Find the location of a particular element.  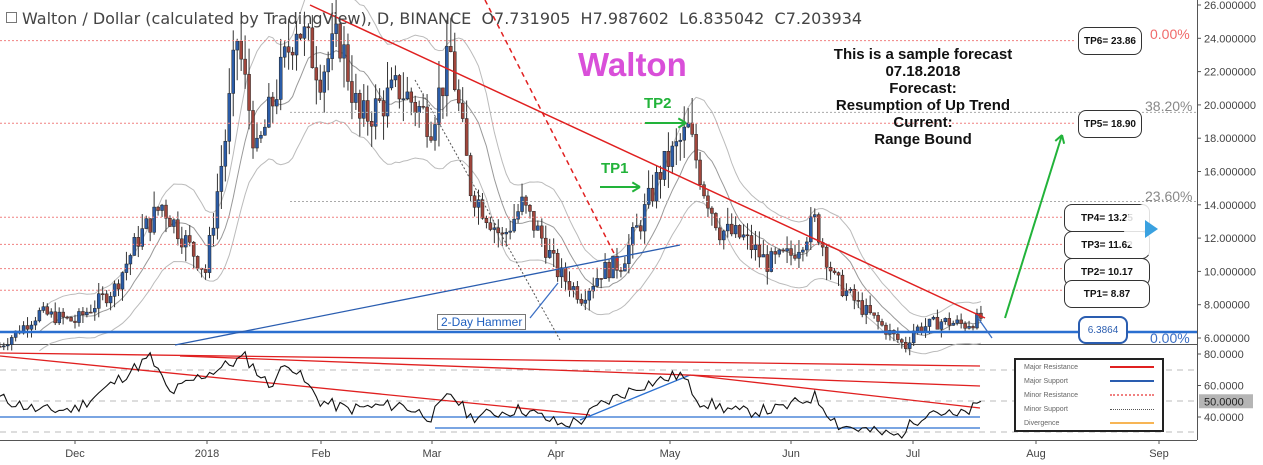

forecast-line: Resumption of Up Trend is located at coordinates (923, 105).